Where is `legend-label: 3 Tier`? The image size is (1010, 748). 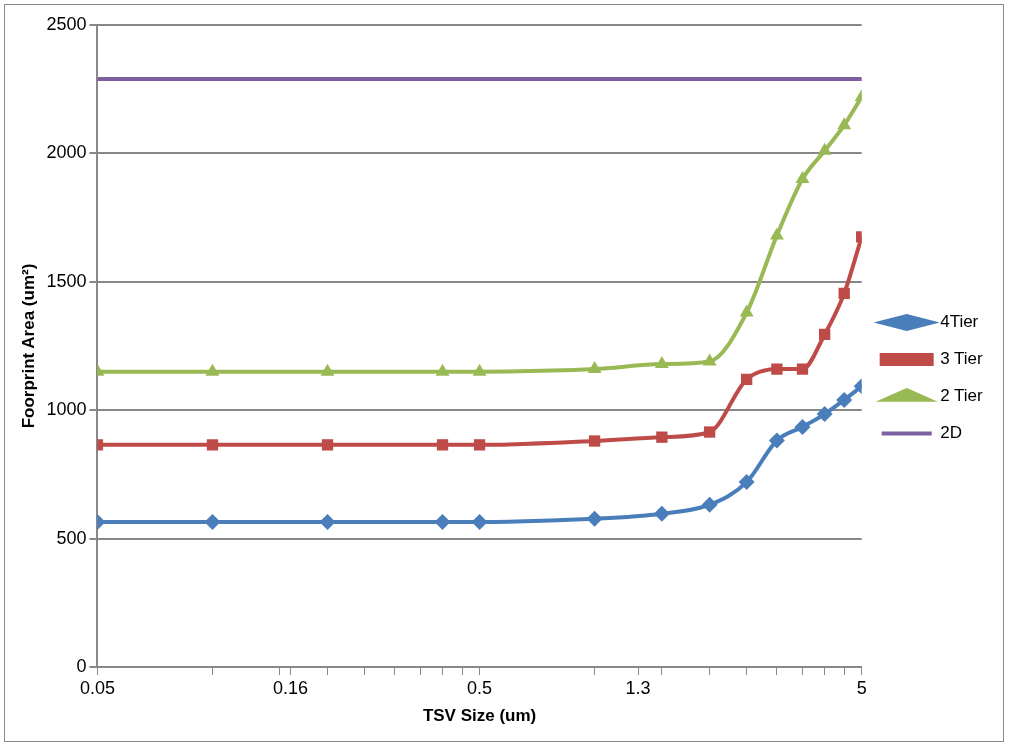 legend-label: 3 Tier is located at coordinates (962, 359).